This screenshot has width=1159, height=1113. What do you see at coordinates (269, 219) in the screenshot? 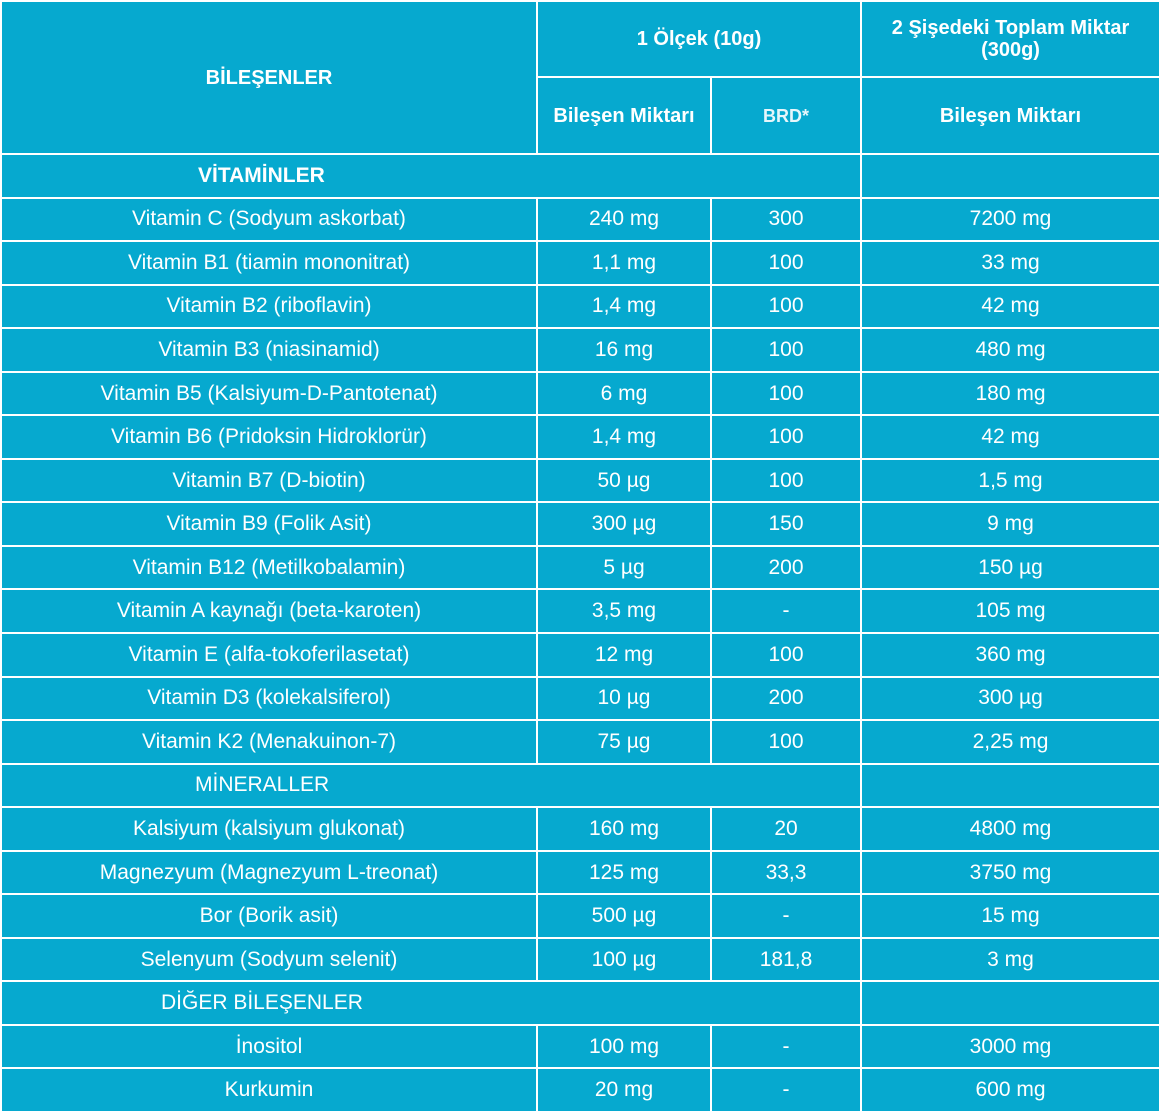
I see `ingredient-name: Vitamin C (Sodyum askorbat)` at bounding box center [269, 219].